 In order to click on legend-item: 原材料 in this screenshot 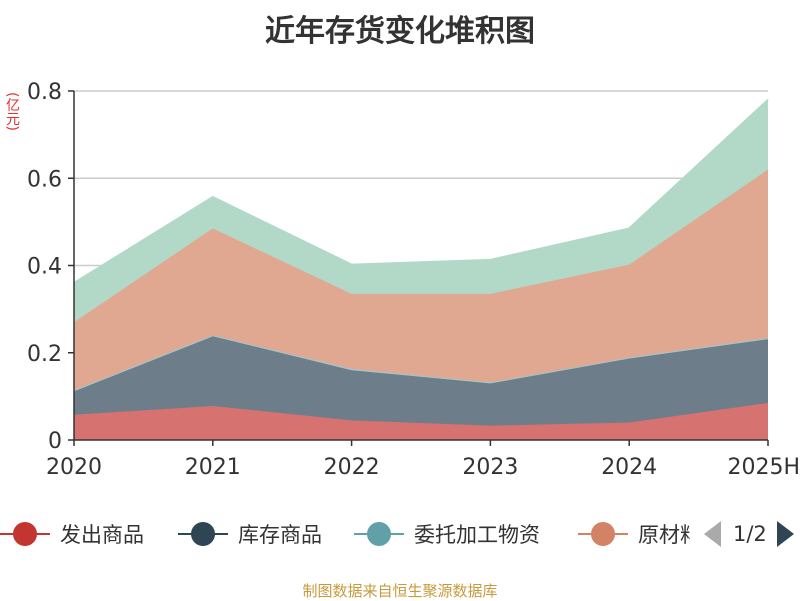, I will do `click(634, 534)`.